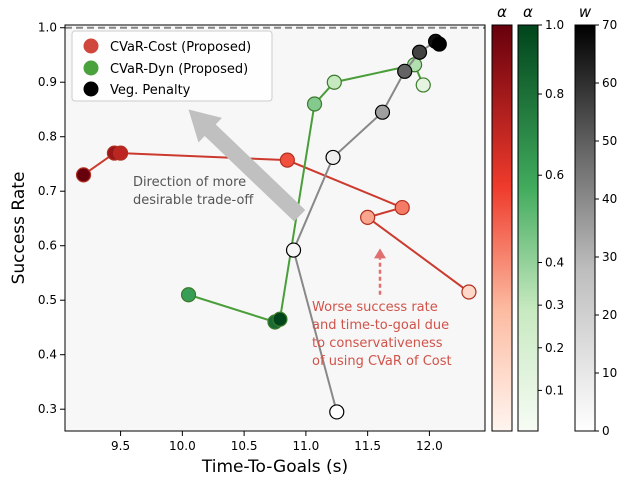 This screenshot has width=624, height=478. I want to click on colorbar-greens-tick-label: 0.4, so click(554, 263).